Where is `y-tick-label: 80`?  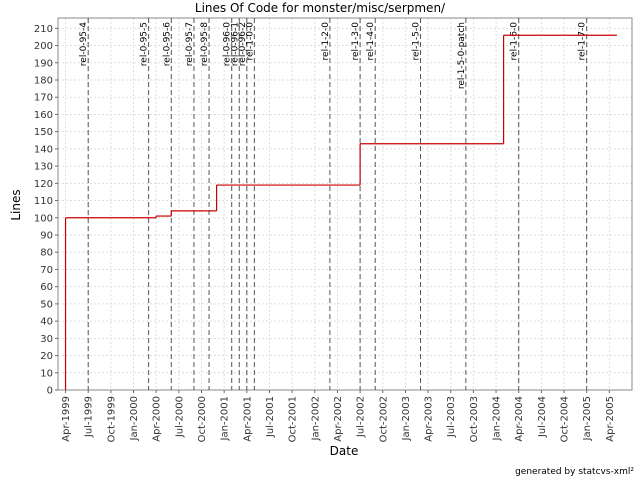 y-tick-label: 80 is located at coordinates (46, 253).